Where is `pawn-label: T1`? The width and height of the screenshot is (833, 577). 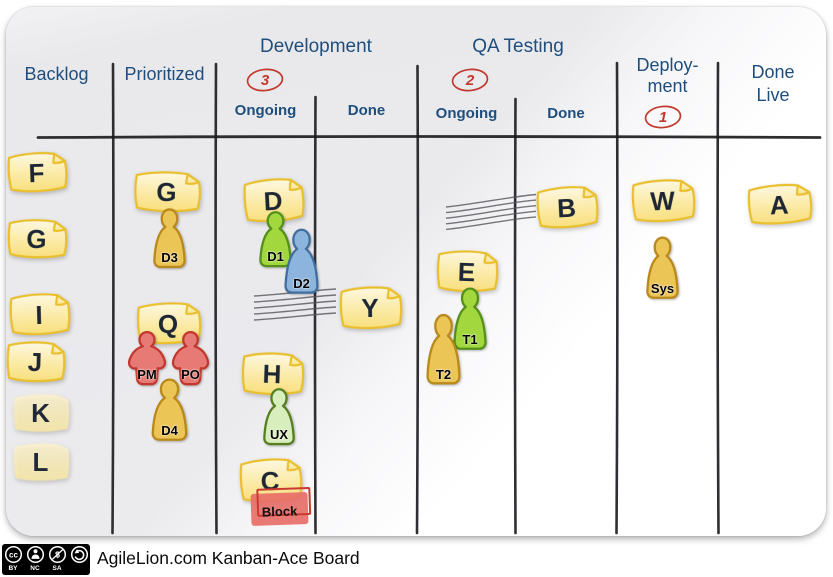
pawn-label: T1 is located at coordinates (470, 339).